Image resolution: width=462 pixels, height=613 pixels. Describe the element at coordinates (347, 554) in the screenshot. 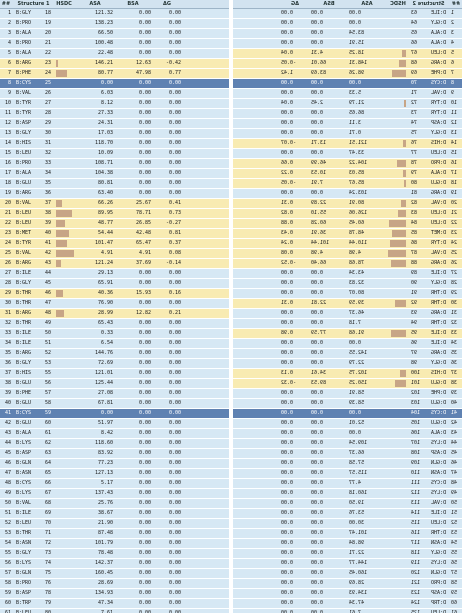

I see `table-row: 55 D:GLY 118 22.71 0.00 0.00` at that location.